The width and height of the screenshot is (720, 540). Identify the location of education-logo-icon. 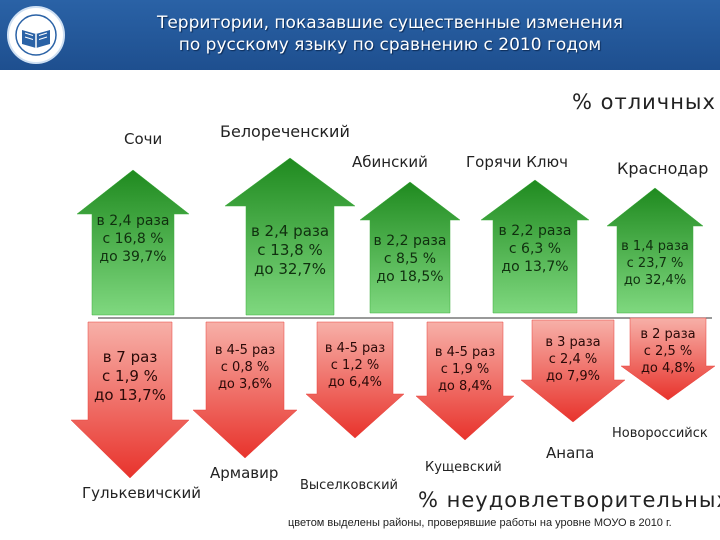
(36, 35).